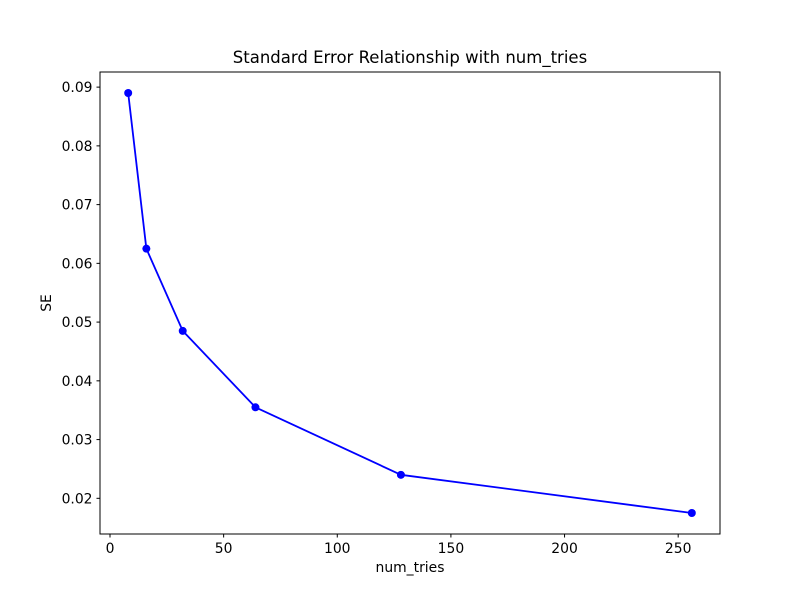 The height and width of the screenshot is (604, 800). What do you see at coordinates (77, 264) in the screenshot?
I see `y-tick-label: 0.06` at bounding box center [77, 264].